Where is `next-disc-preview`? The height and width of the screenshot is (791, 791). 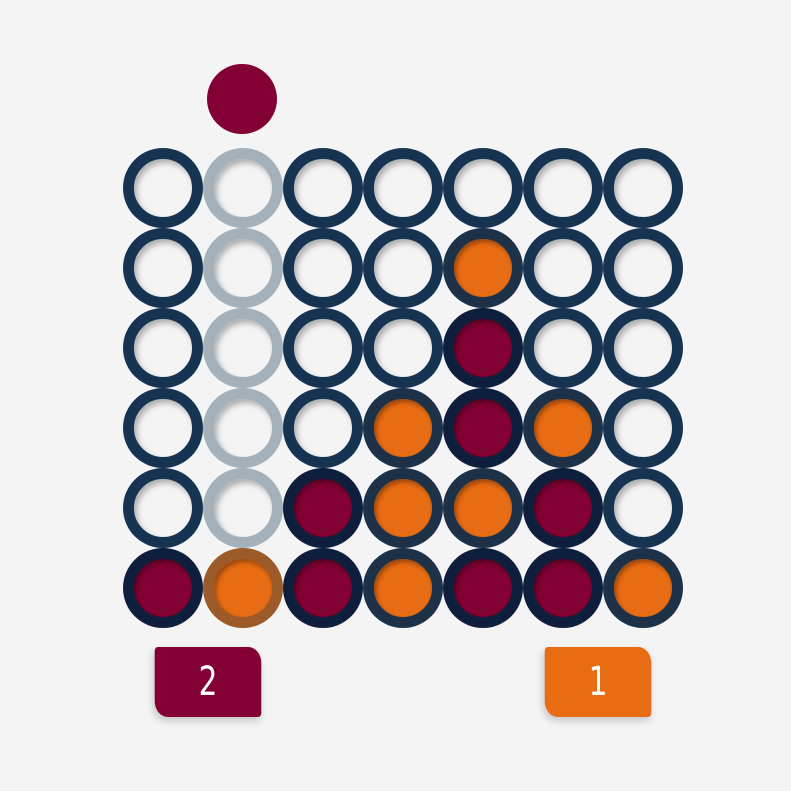
next-disc-preview is located at coordinates (242, 99).